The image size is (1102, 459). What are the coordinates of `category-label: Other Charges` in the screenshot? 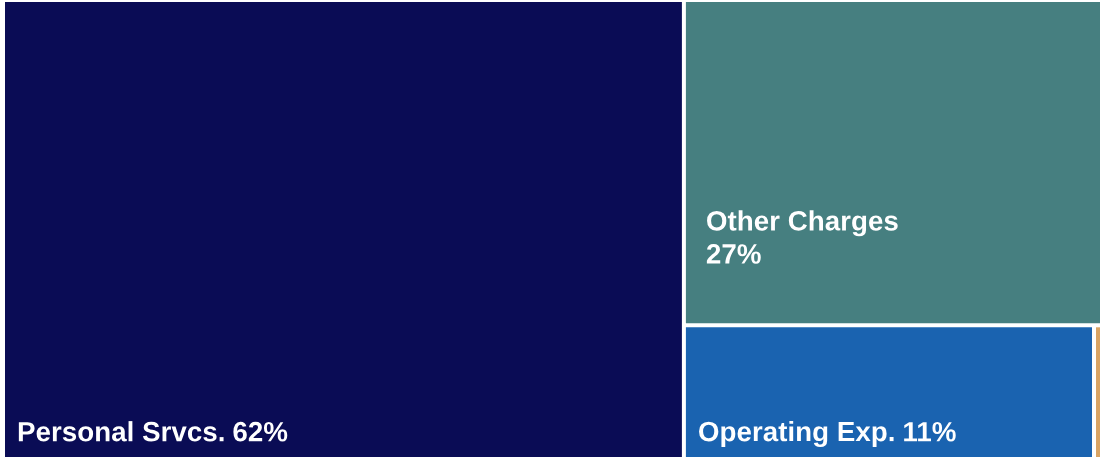 It's located at (802, 223).